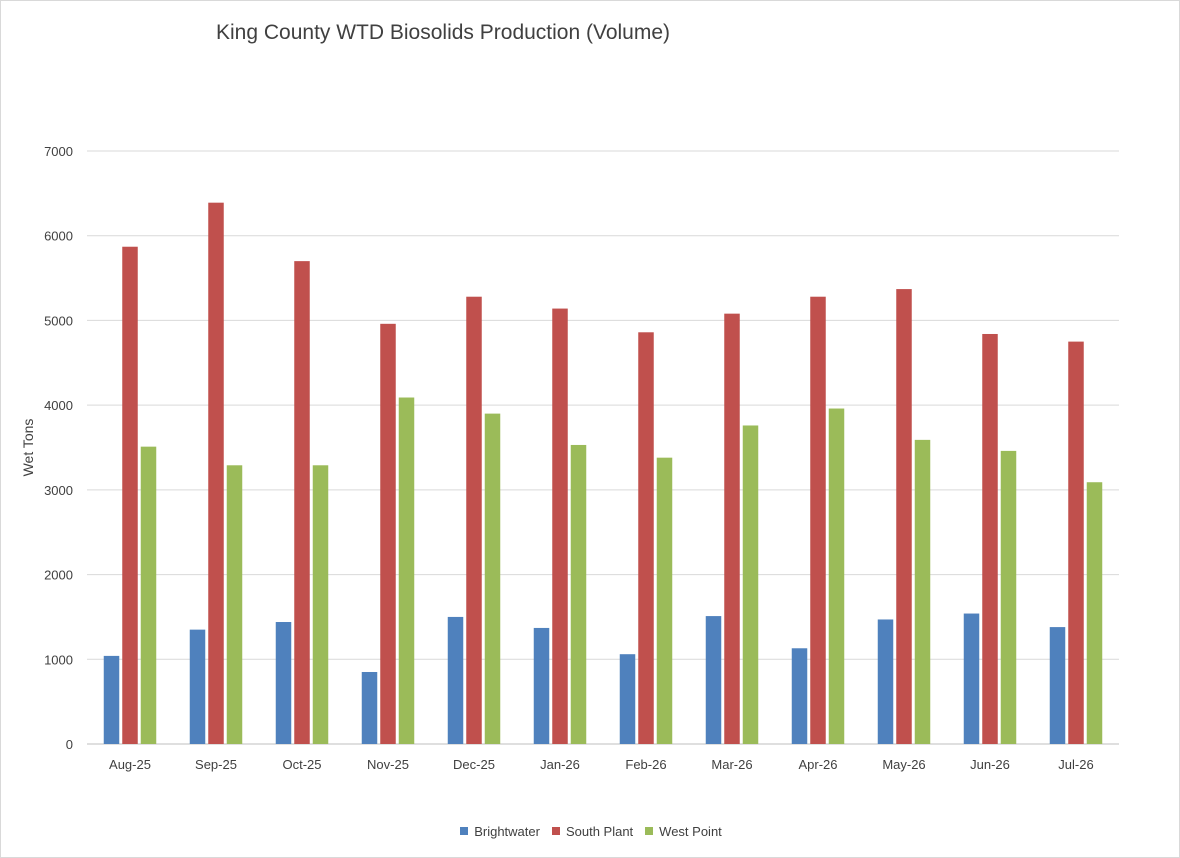  What do you see at coordinates (28, 448) in the screenshot?
I see `y-axis-title: Wet Tons` at bounding box center [28, 448].